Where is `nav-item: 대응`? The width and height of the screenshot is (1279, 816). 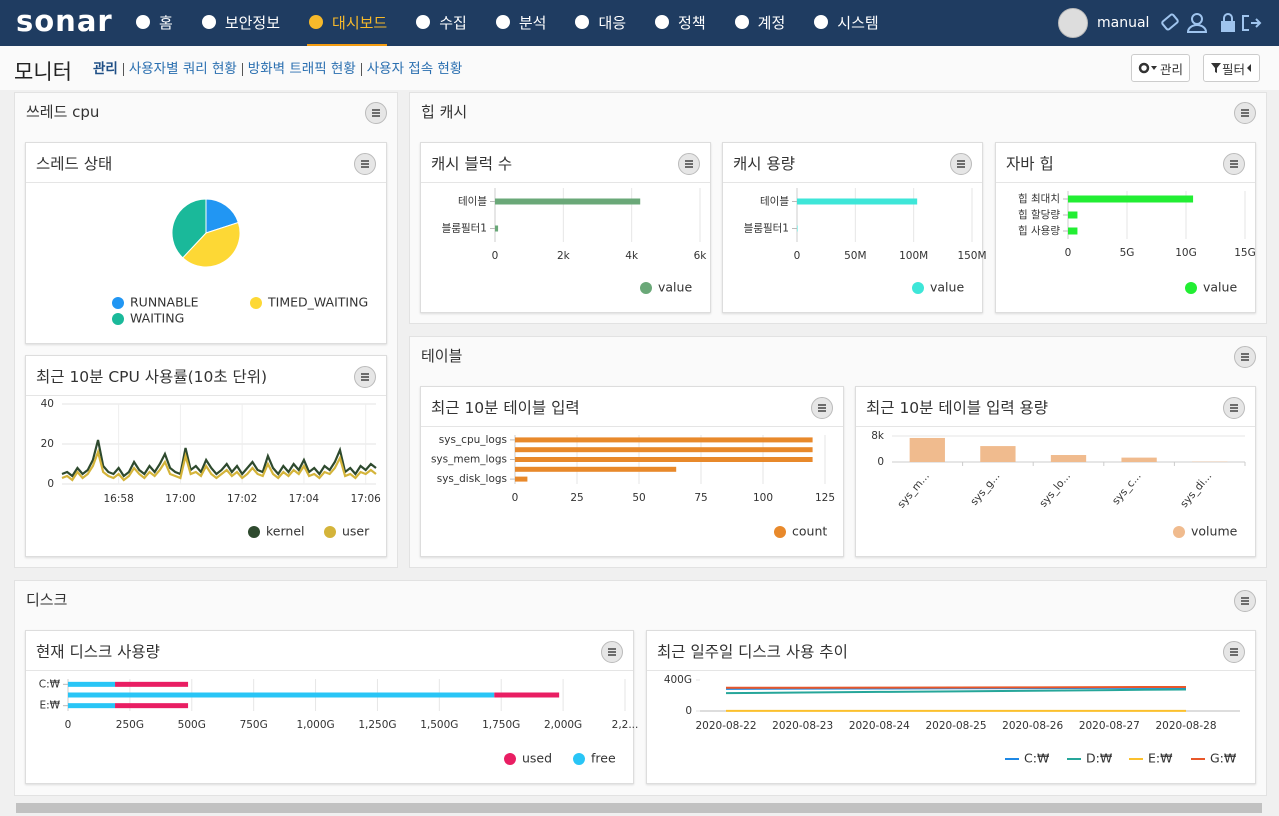
nav-item: 대응 is located at coordinates (599, 23).